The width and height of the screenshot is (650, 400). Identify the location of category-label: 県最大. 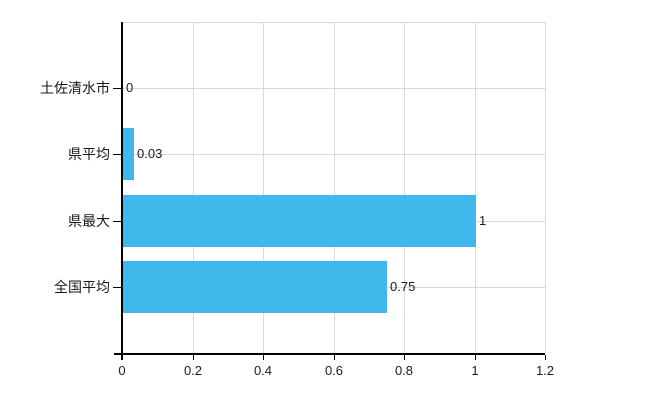
(89, 221).